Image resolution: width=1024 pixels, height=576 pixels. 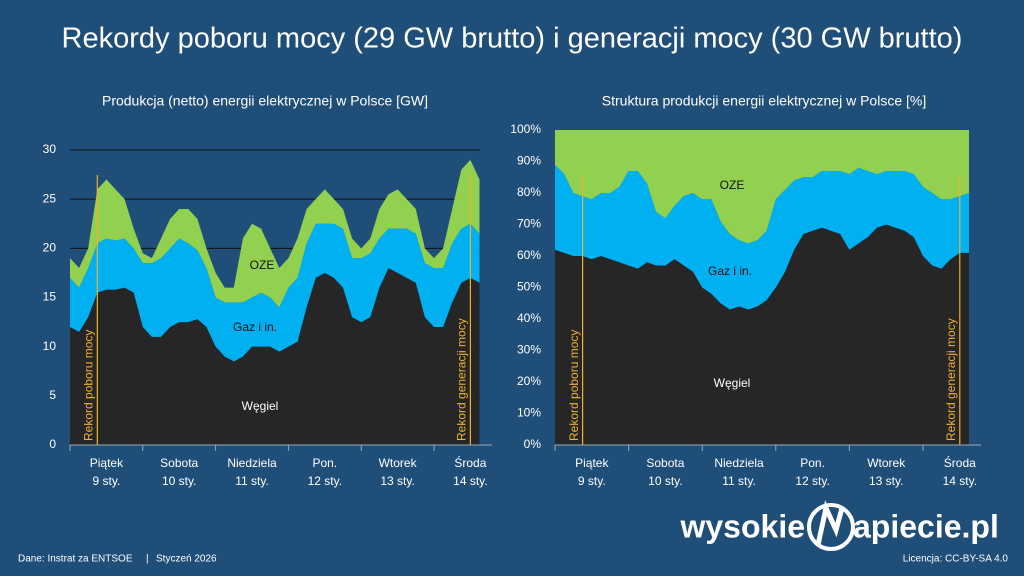 What do you see at coordinates (529, 192) in the screenshot?
I see `y-tick-label: 80%` at bounding box center [529, 192].